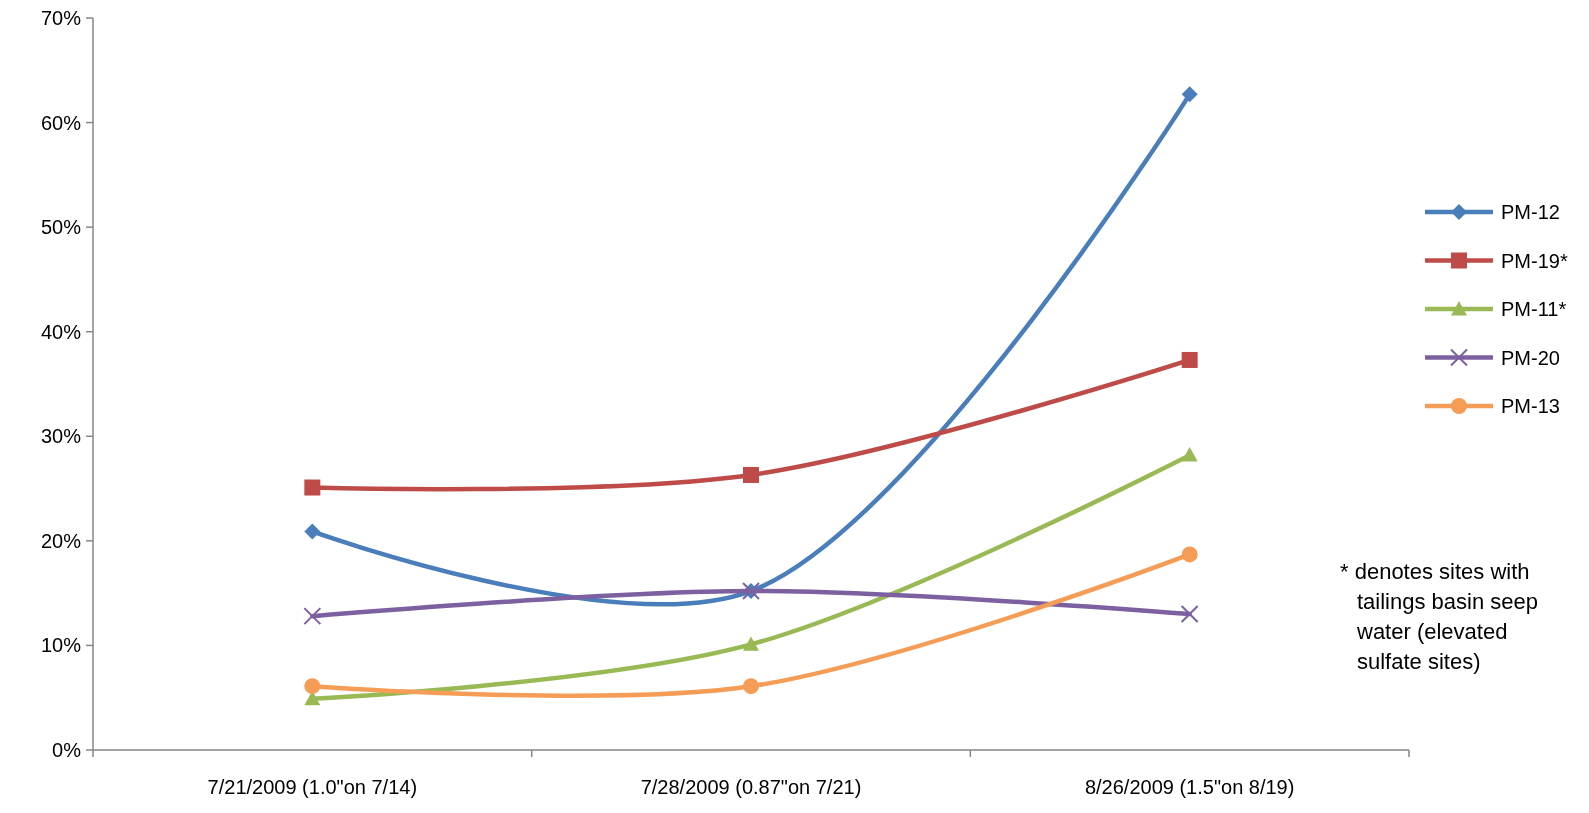 This screenshot has height=813, width=1589. What do you see at coordinates (312, 787) in the screenshot?
I see `x-tick-label: 7/21/2009 (1.0"on 7/14)` at bounding box center [312, 787].